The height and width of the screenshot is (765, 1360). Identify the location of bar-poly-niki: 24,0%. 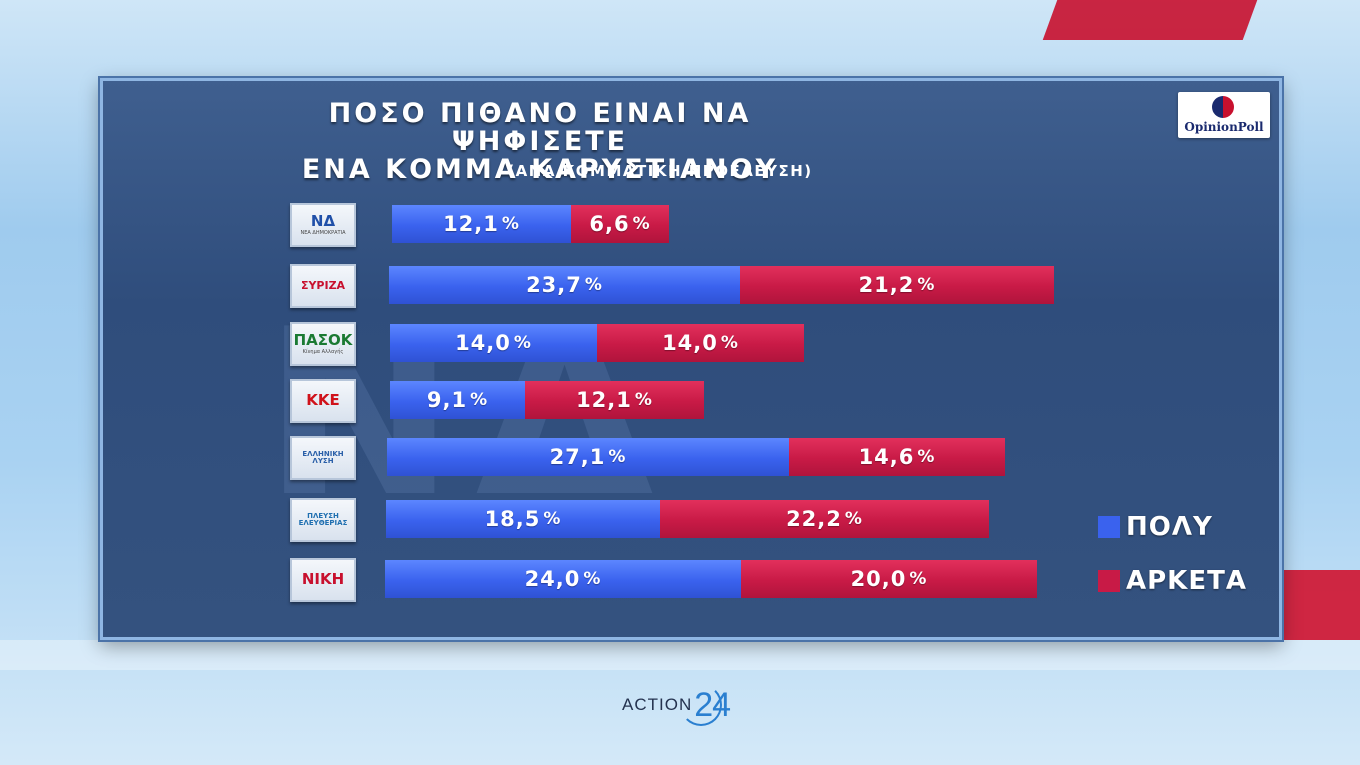
(563, 579).